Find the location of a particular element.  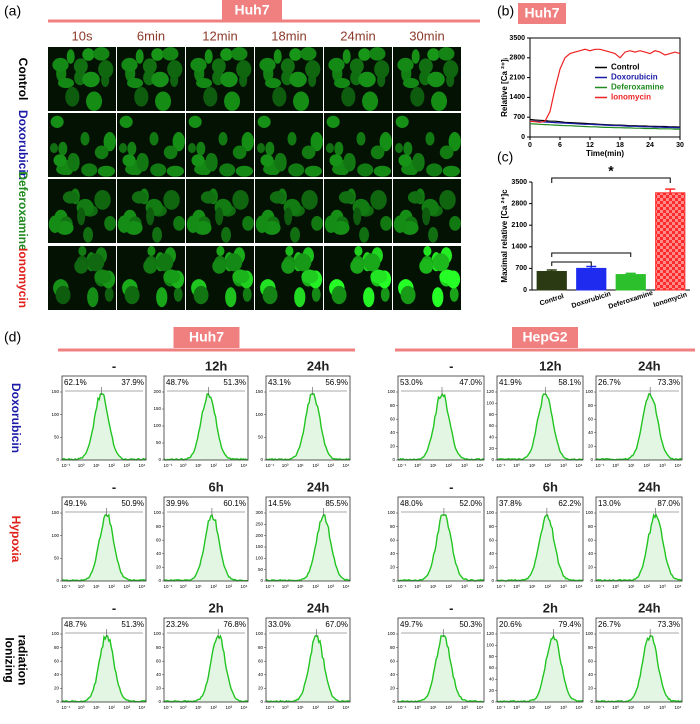

comparison-bracket is located at coordinates (591, 254).